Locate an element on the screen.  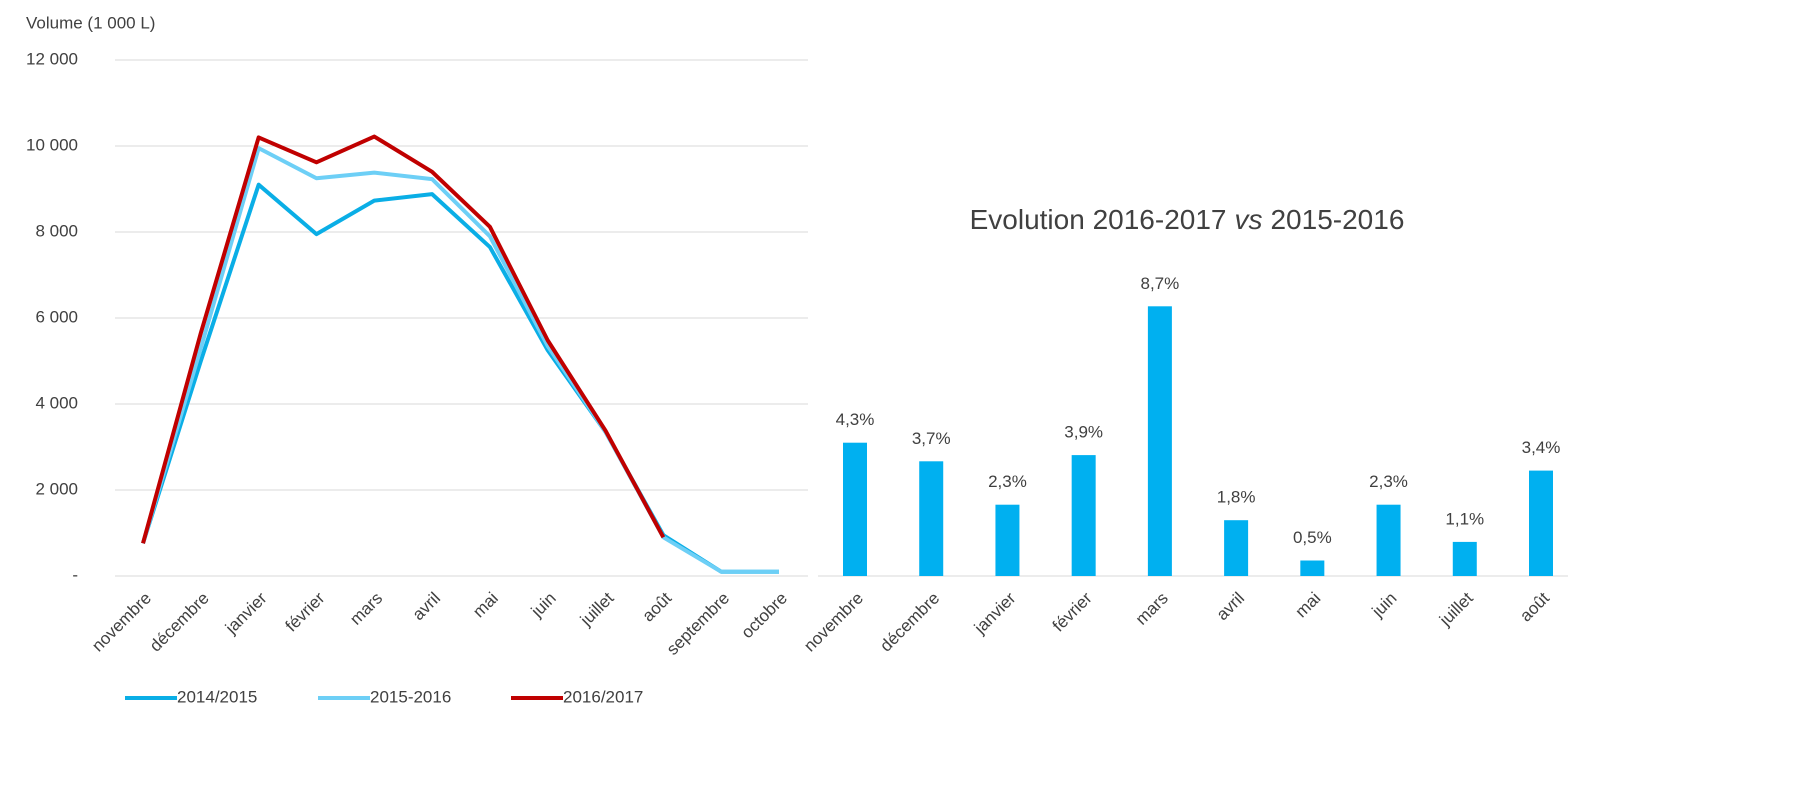
x-tick-label: septembre is located at coordinates (698, 624).